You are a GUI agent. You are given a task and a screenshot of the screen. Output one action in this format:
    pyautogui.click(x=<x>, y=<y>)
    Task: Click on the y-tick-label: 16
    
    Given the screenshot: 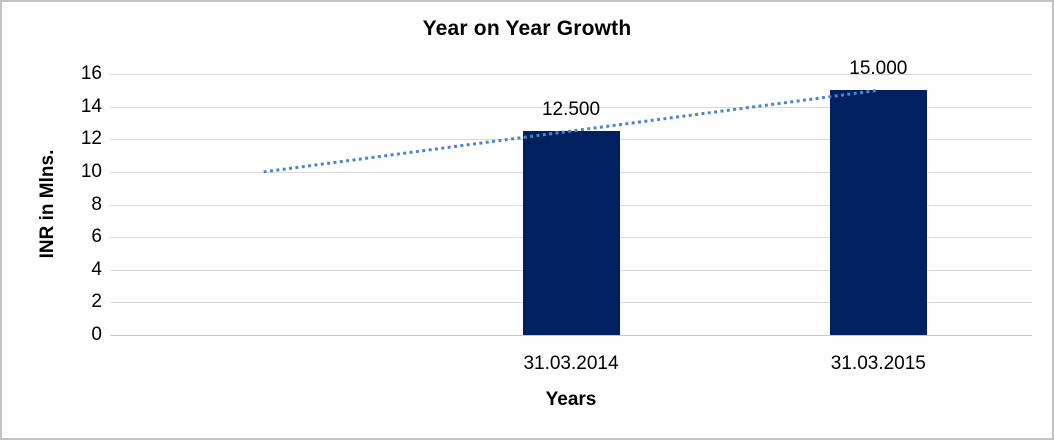 What is the action you would take?
    pyautogui.click(x=91, y=73)
    